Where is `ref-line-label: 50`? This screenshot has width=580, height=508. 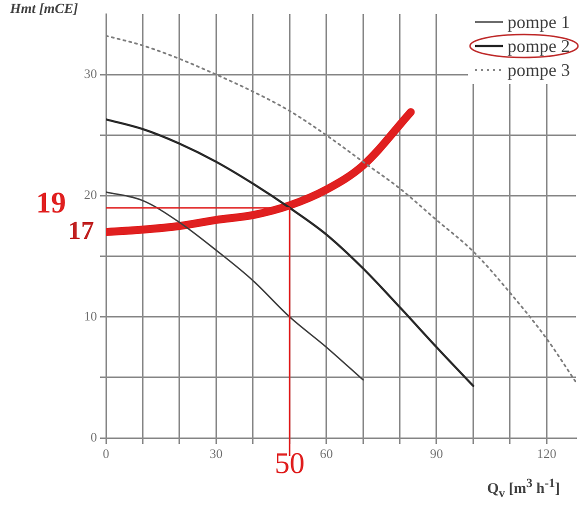 ref-line-label: 50 is located at coordinates (289, 463).